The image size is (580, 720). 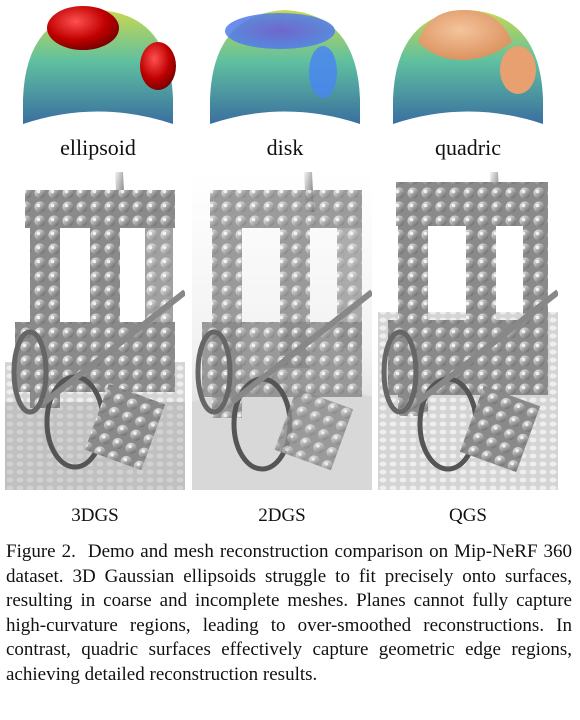 I want to click on mesh-render-qgs, so click(x=468, y=331).